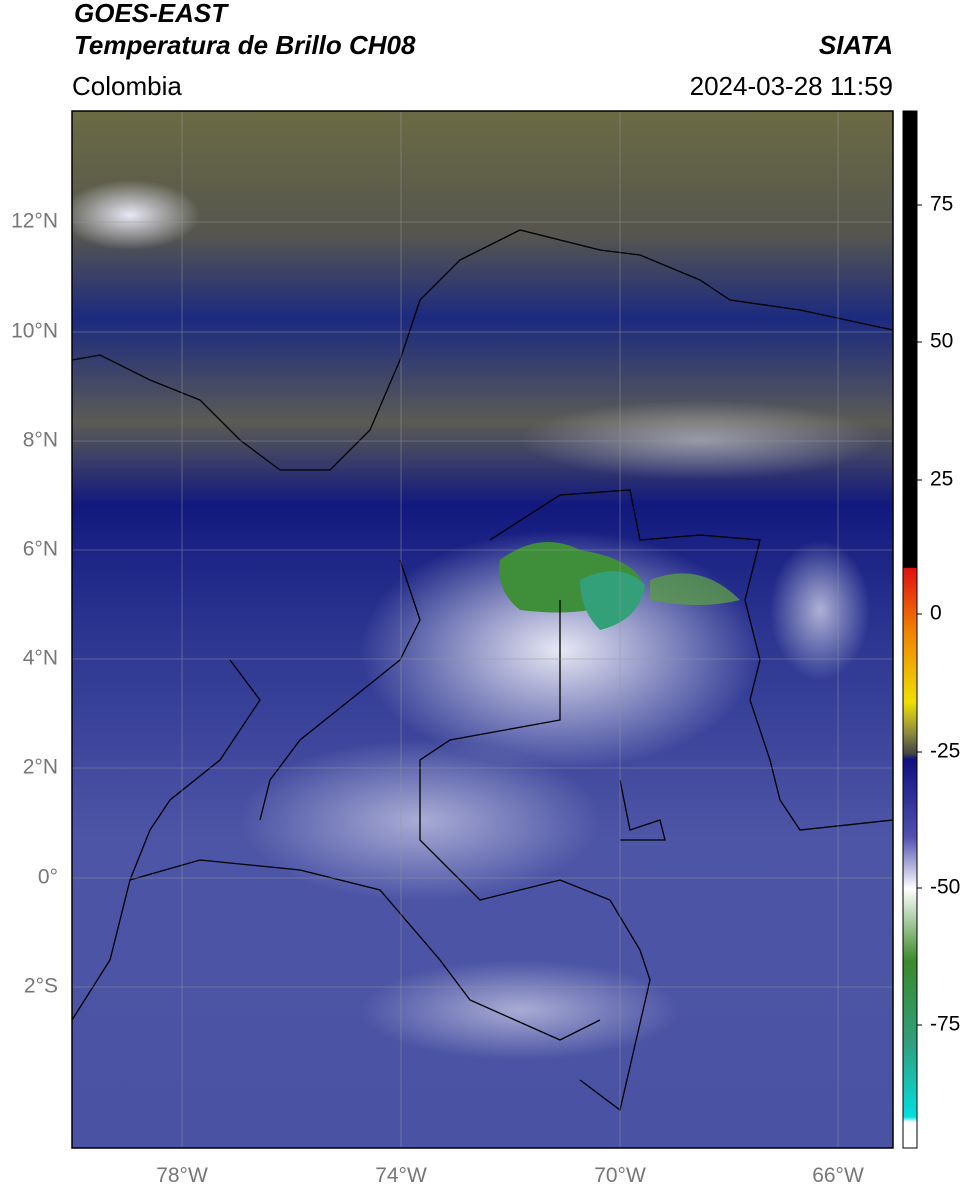 The image size is (966, 1190). I want to click on lon-tick: 66°W, so click(838, 1175).